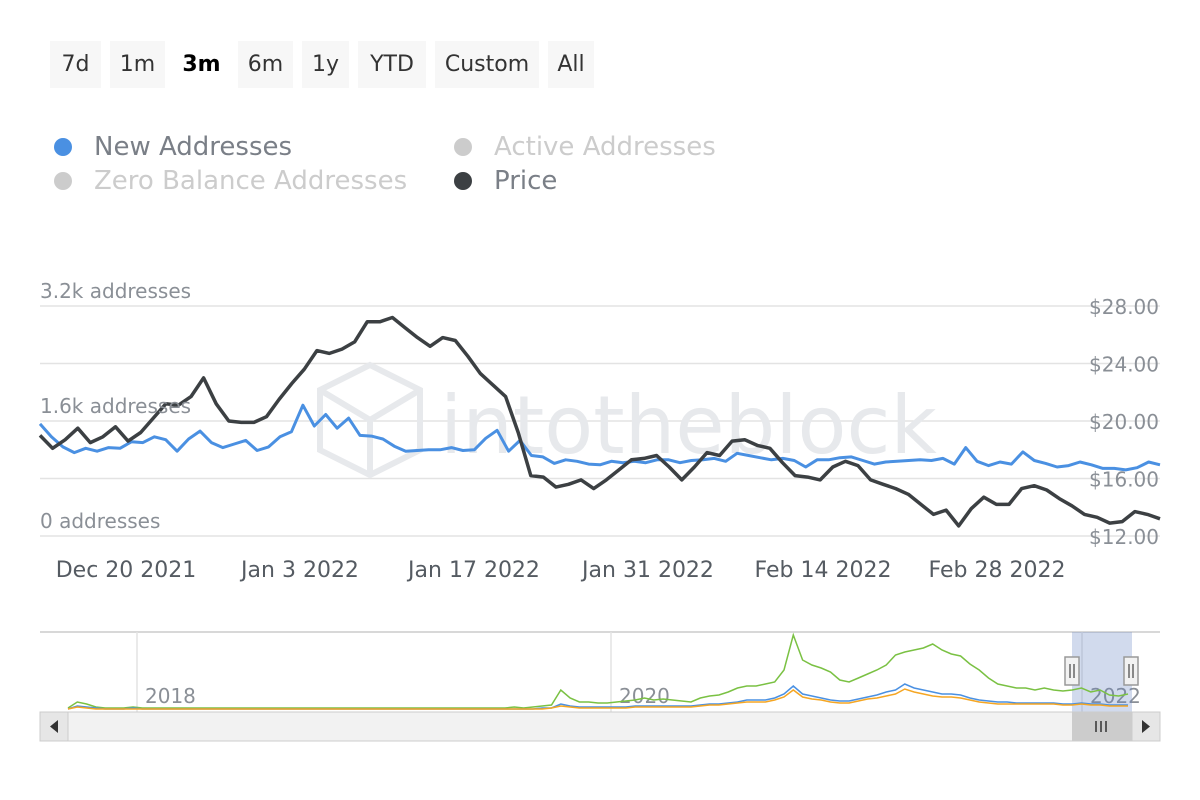 Image resolution: width=1200 pixels, height=800 pixels. Describe the element at coordinates (823, 570) in the screenshot. I see `x-tick-label: Feb 14 2022` at that location.